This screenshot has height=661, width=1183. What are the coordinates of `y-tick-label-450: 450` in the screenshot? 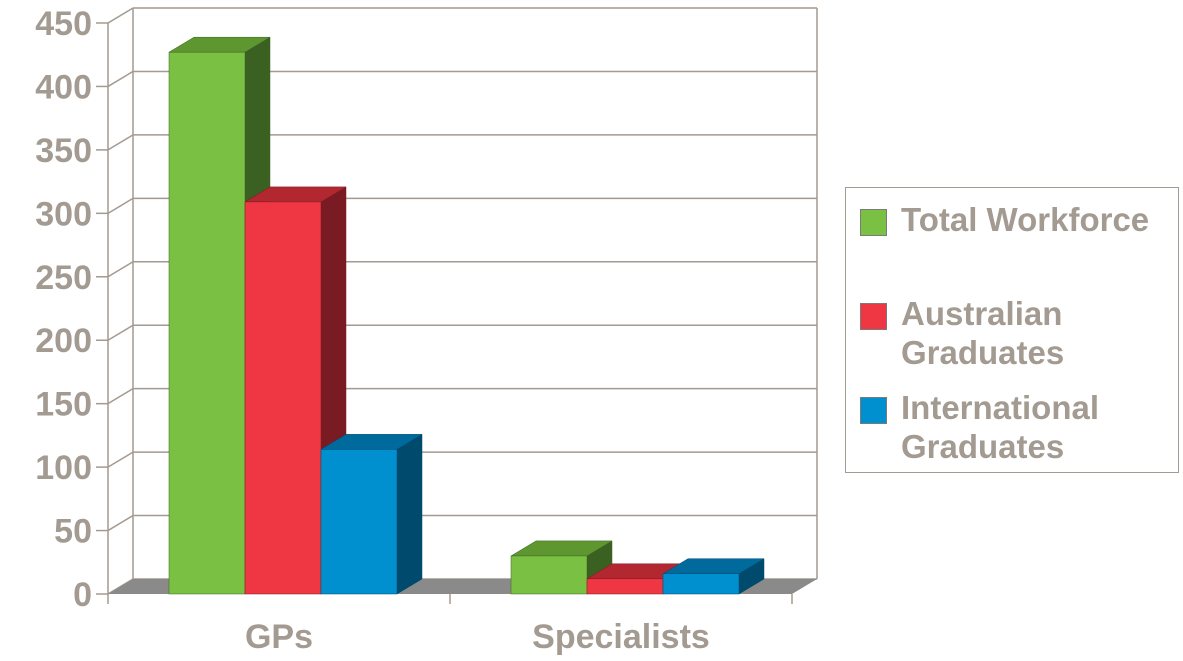 It's located at (63, 24).